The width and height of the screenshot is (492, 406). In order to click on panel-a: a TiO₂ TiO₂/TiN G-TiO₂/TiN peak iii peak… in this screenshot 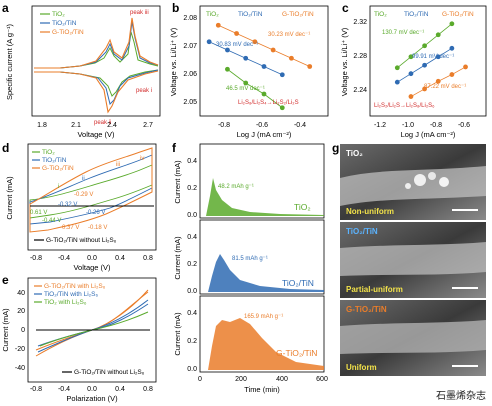, I will do `click(81, 70)`.